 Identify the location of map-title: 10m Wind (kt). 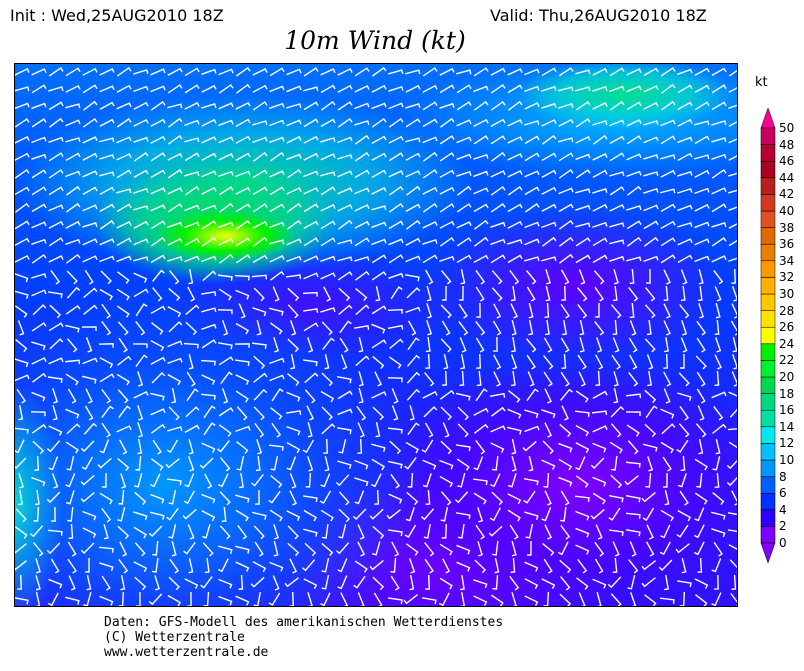
(375, 40).